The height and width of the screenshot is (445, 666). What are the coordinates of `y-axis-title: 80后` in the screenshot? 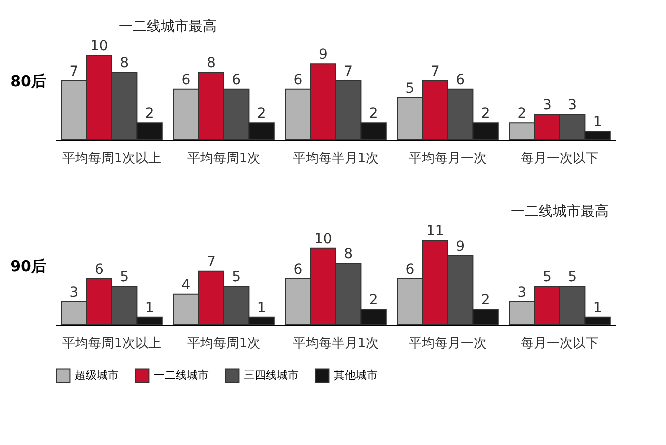 It's located at (28, 81).